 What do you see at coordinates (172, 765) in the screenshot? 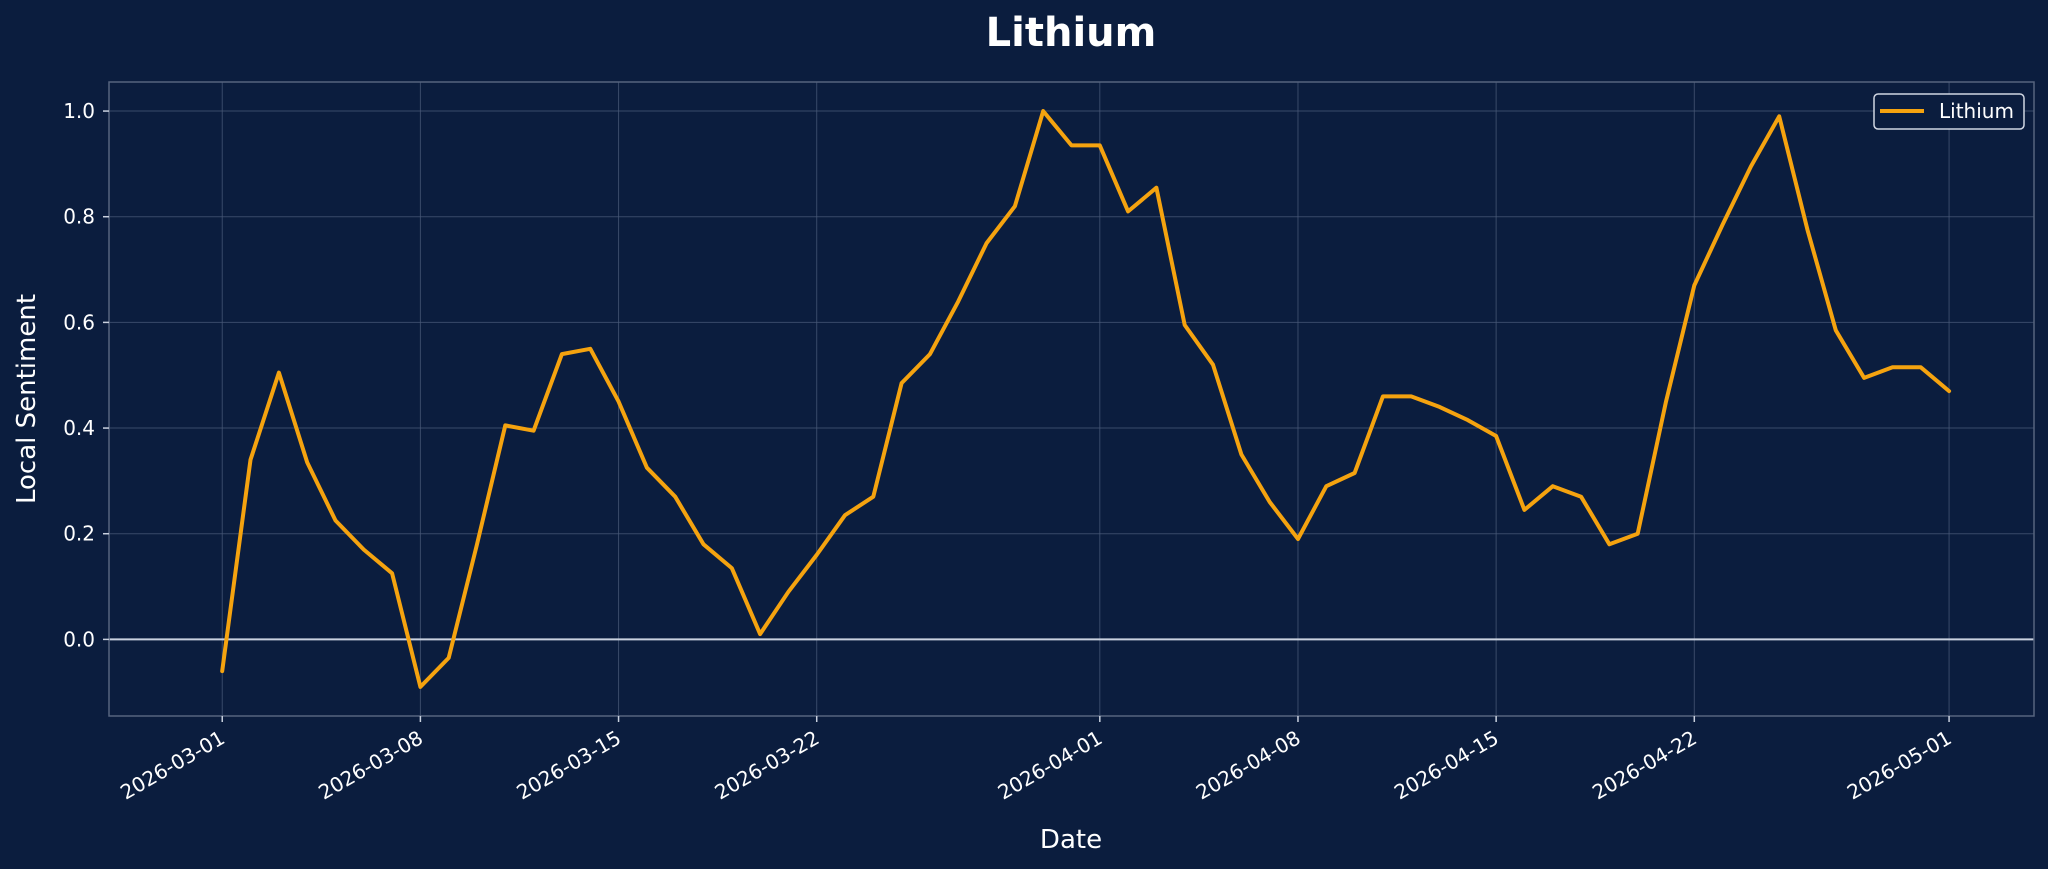
I see `x-tick-label: 2026-03-01` at bounding box center [172, 765].